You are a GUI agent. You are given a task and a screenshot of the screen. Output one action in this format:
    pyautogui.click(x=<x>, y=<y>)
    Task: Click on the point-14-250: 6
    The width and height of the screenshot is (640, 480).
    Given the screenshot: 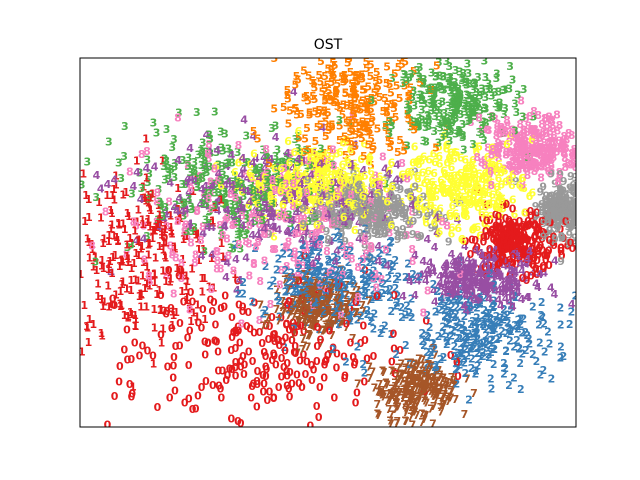 What is the action you would take?
    pyautogui.click(x=290, y=194)
    